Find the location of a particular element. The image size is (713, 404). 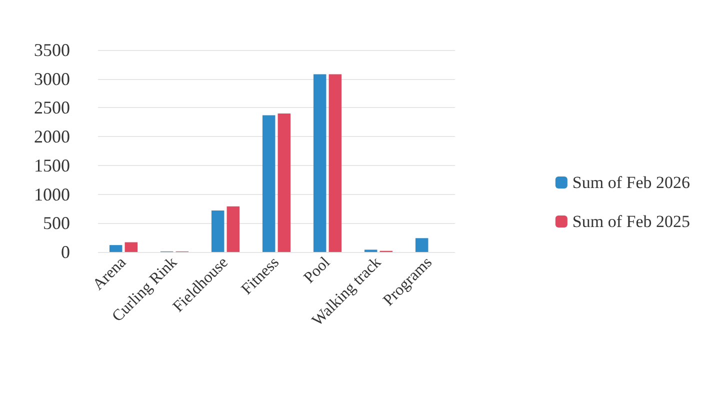

y-tick-label: 3000 is located at coordinates (52, 78).